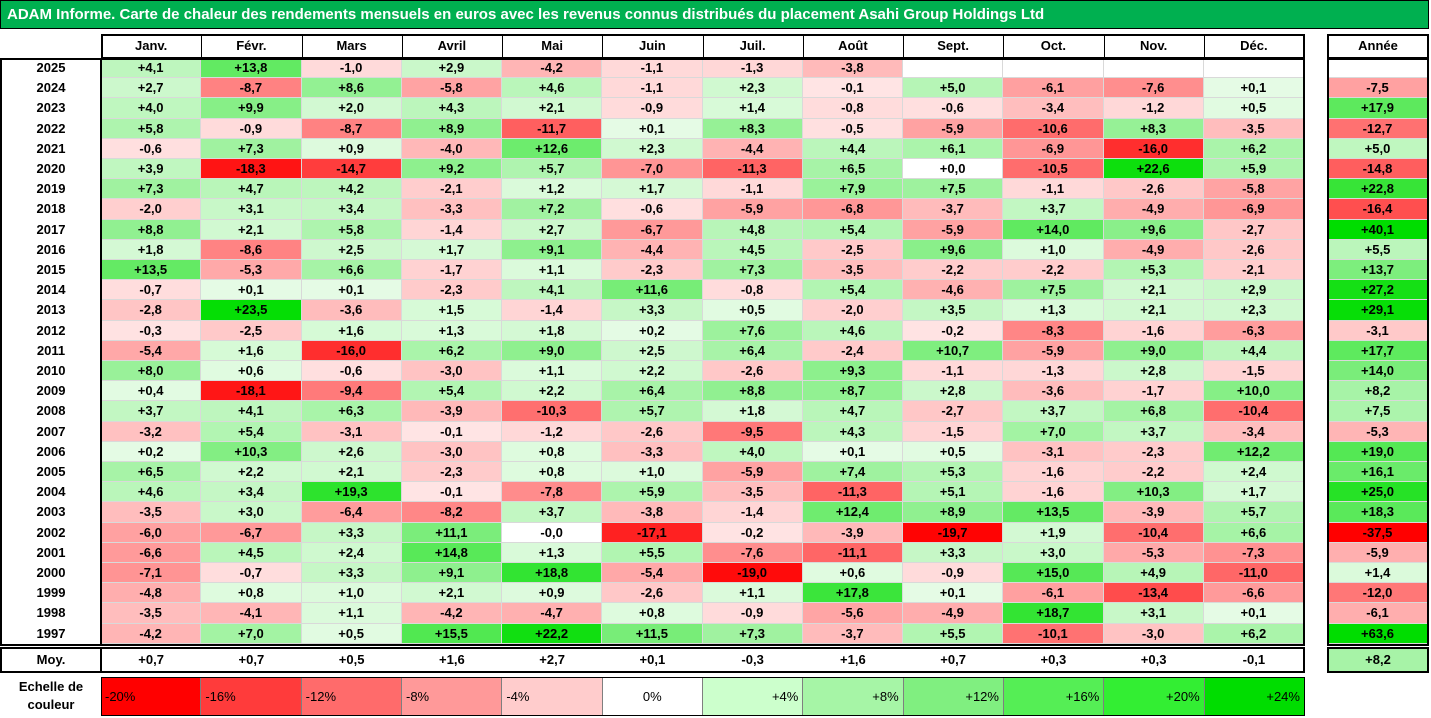 This screenshot has width=1431, height=718. Describe the element at coordinates (1153, 249) in the screenshot. I see `heatmap-cell: -4,9` at that location.